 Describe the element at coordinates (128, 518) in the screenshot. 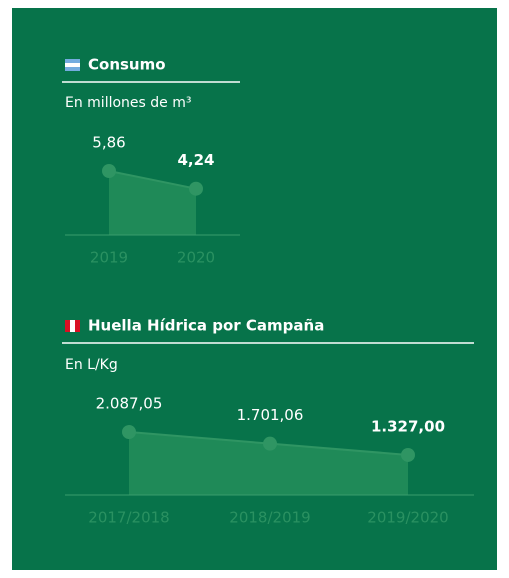

I see `x-tick-label: 2017/2018` at that location.